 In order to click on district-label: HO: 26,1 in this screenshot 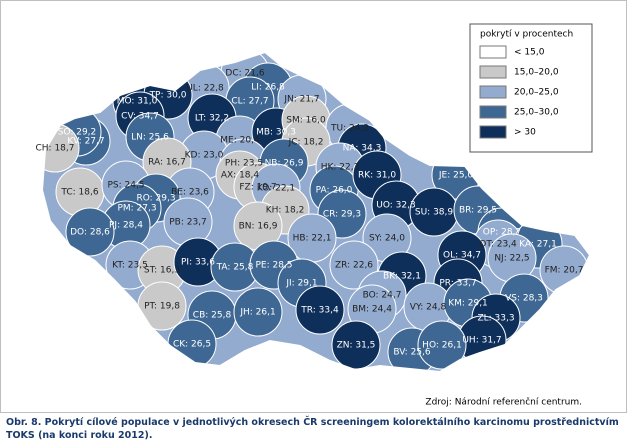, I will do `click(442, 346)`.